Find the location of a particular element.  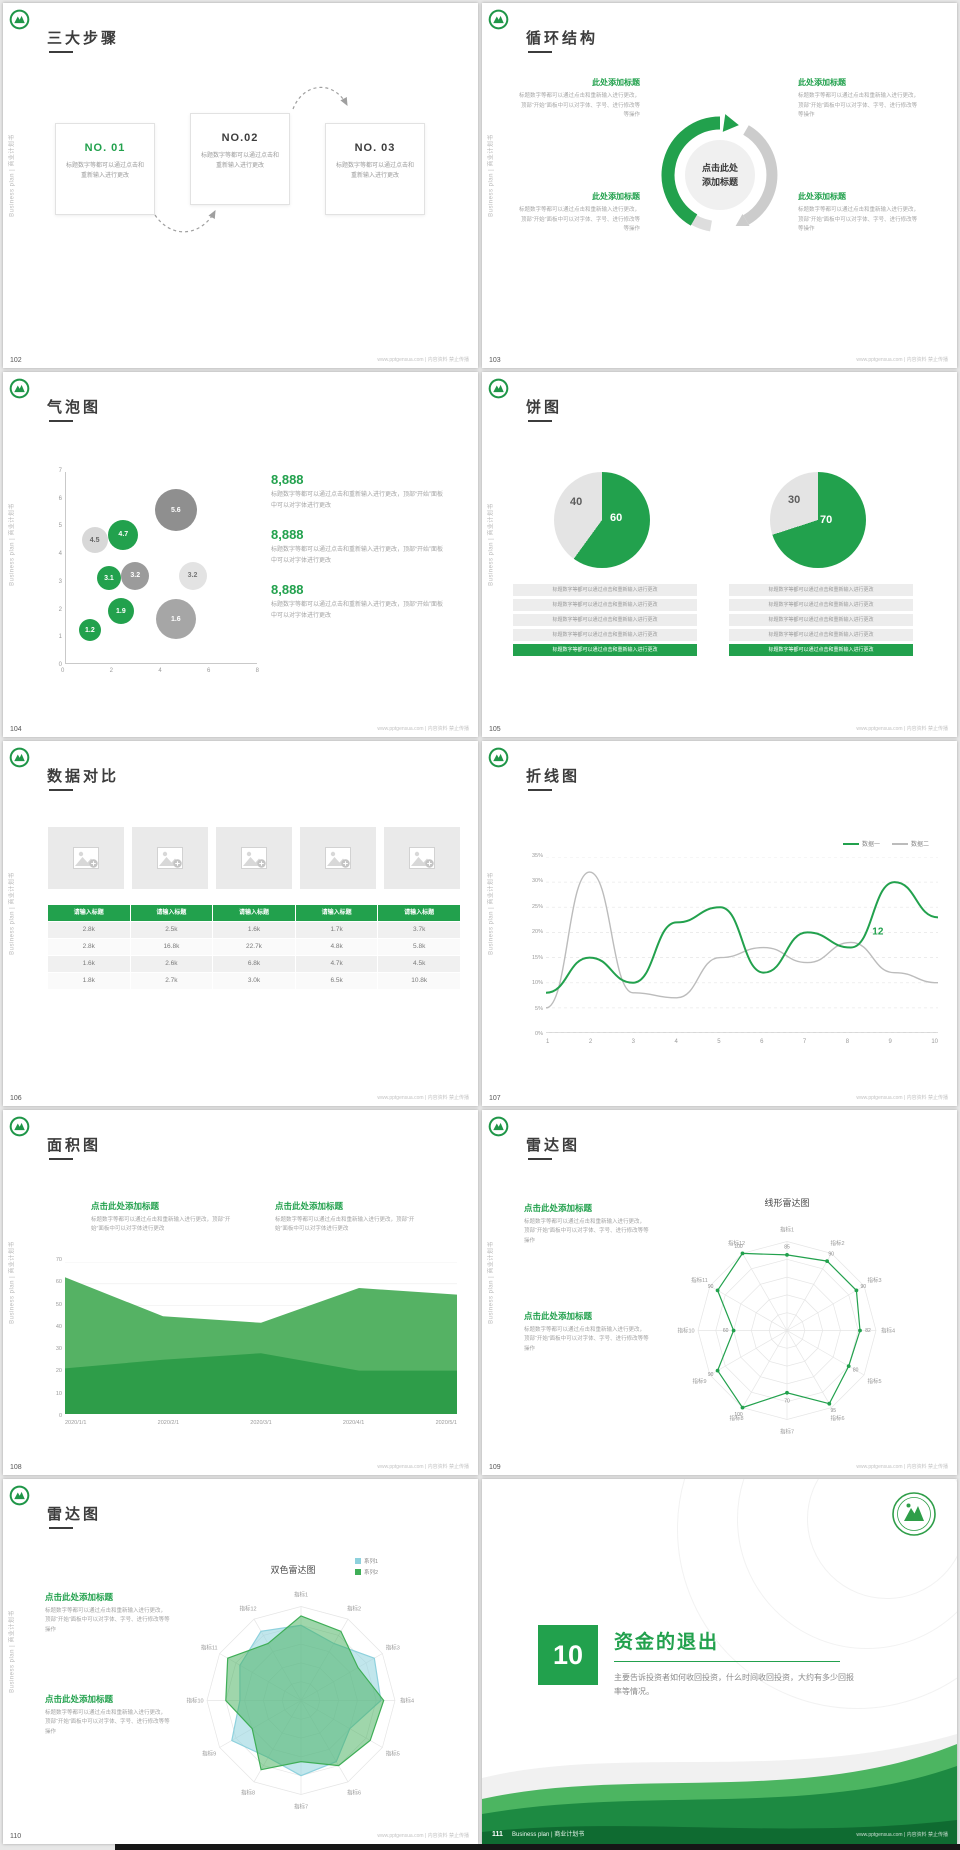

x-tick: 2 is located at coordinates (590, 1042).